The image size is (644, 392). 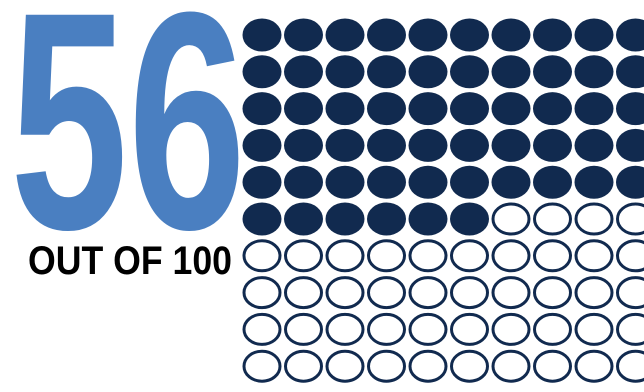 I want to click on total-label: OUT OF 100, so click(x=130, y=261).